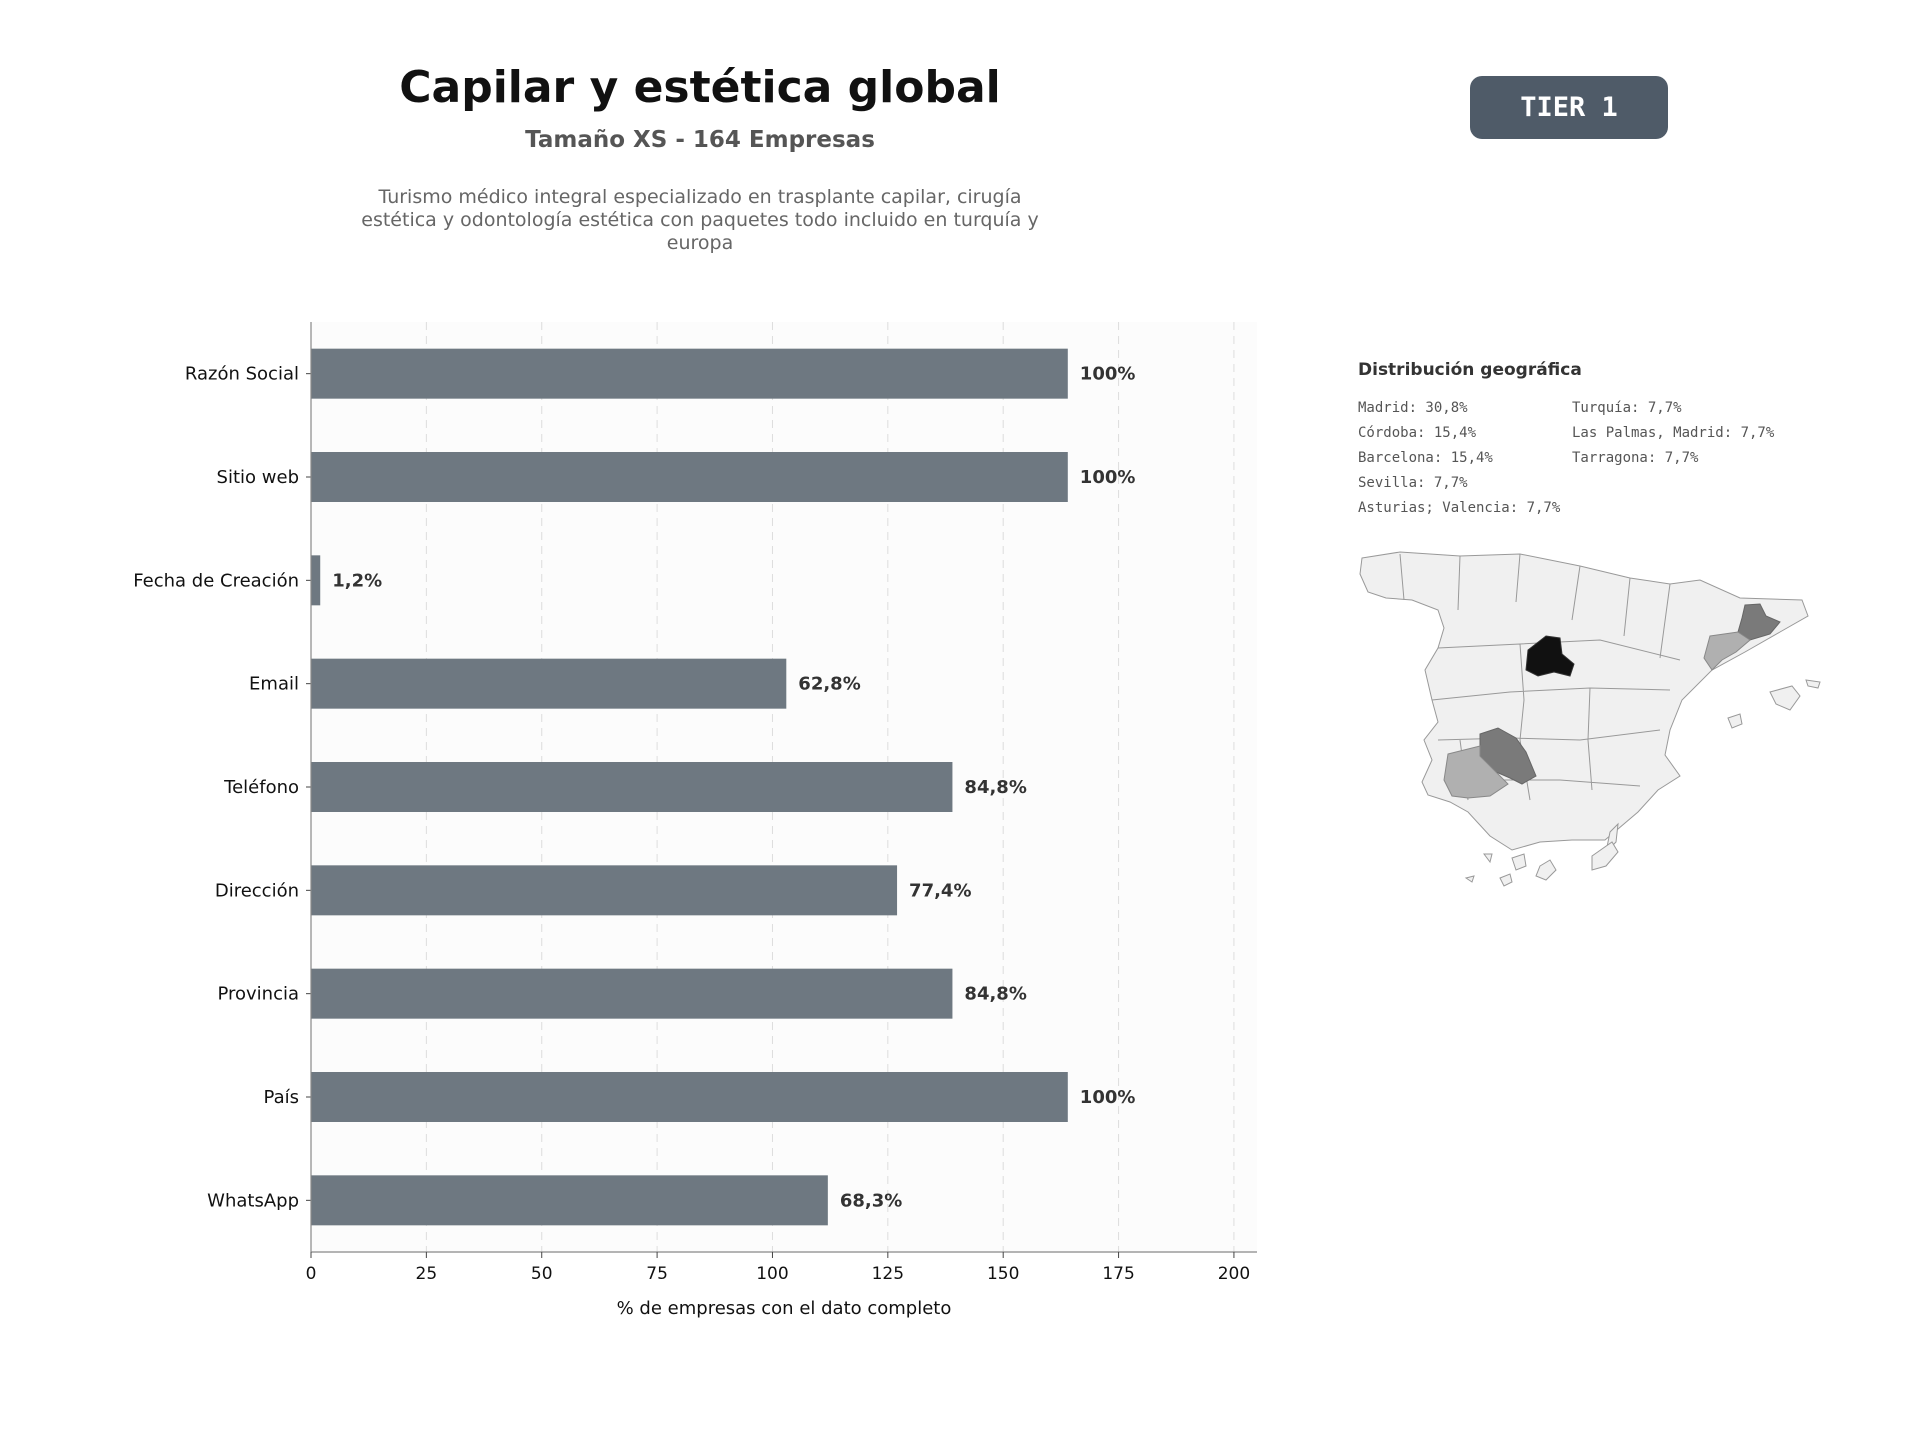  I want to click on page-title: Capilar y estética global, so click(700, 87).